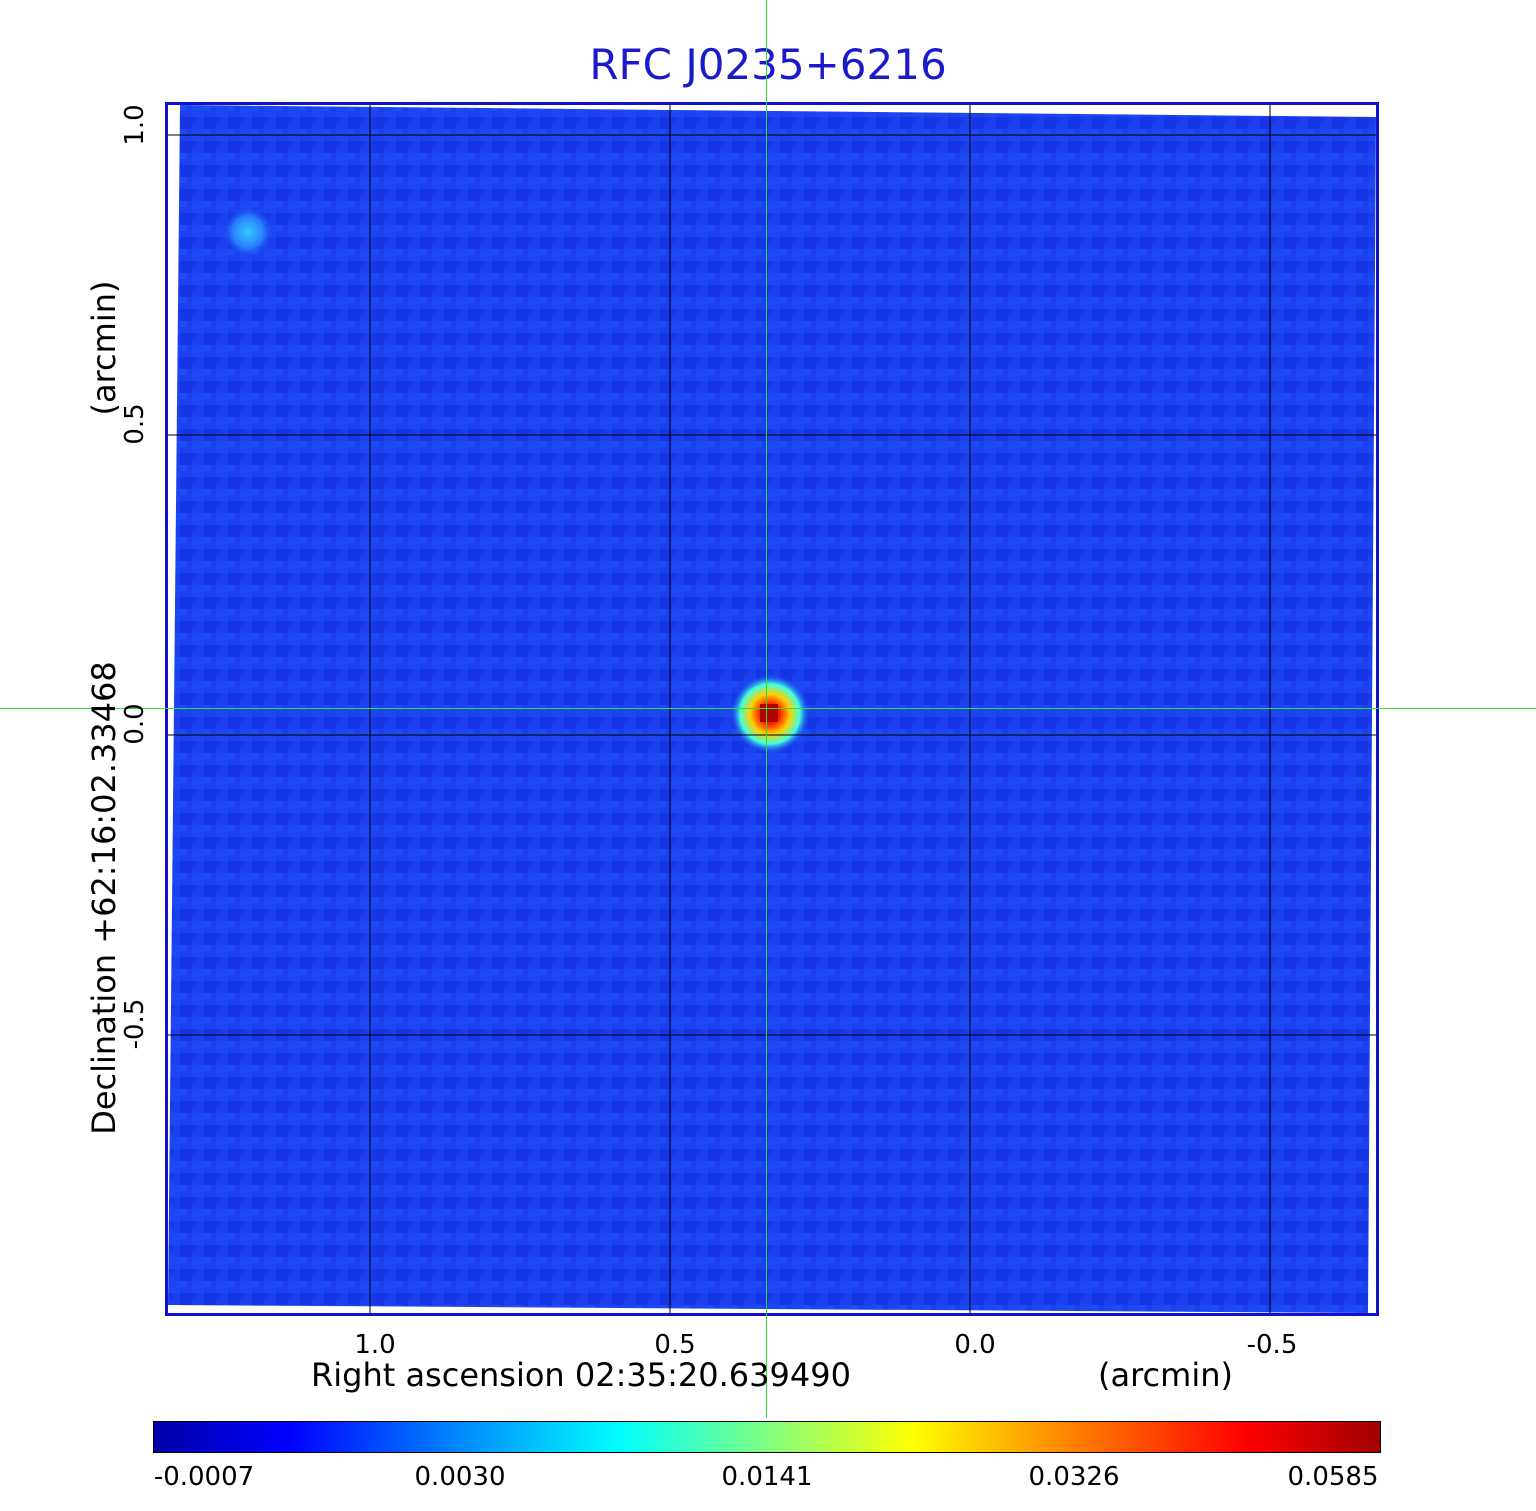 This screenshot has width=1536, height=1511. What do you see at coordinates (204, 1477) in the screenshot?
I see `colorbar-tick-label: -0.0007` at bounding box center [204, 1477].